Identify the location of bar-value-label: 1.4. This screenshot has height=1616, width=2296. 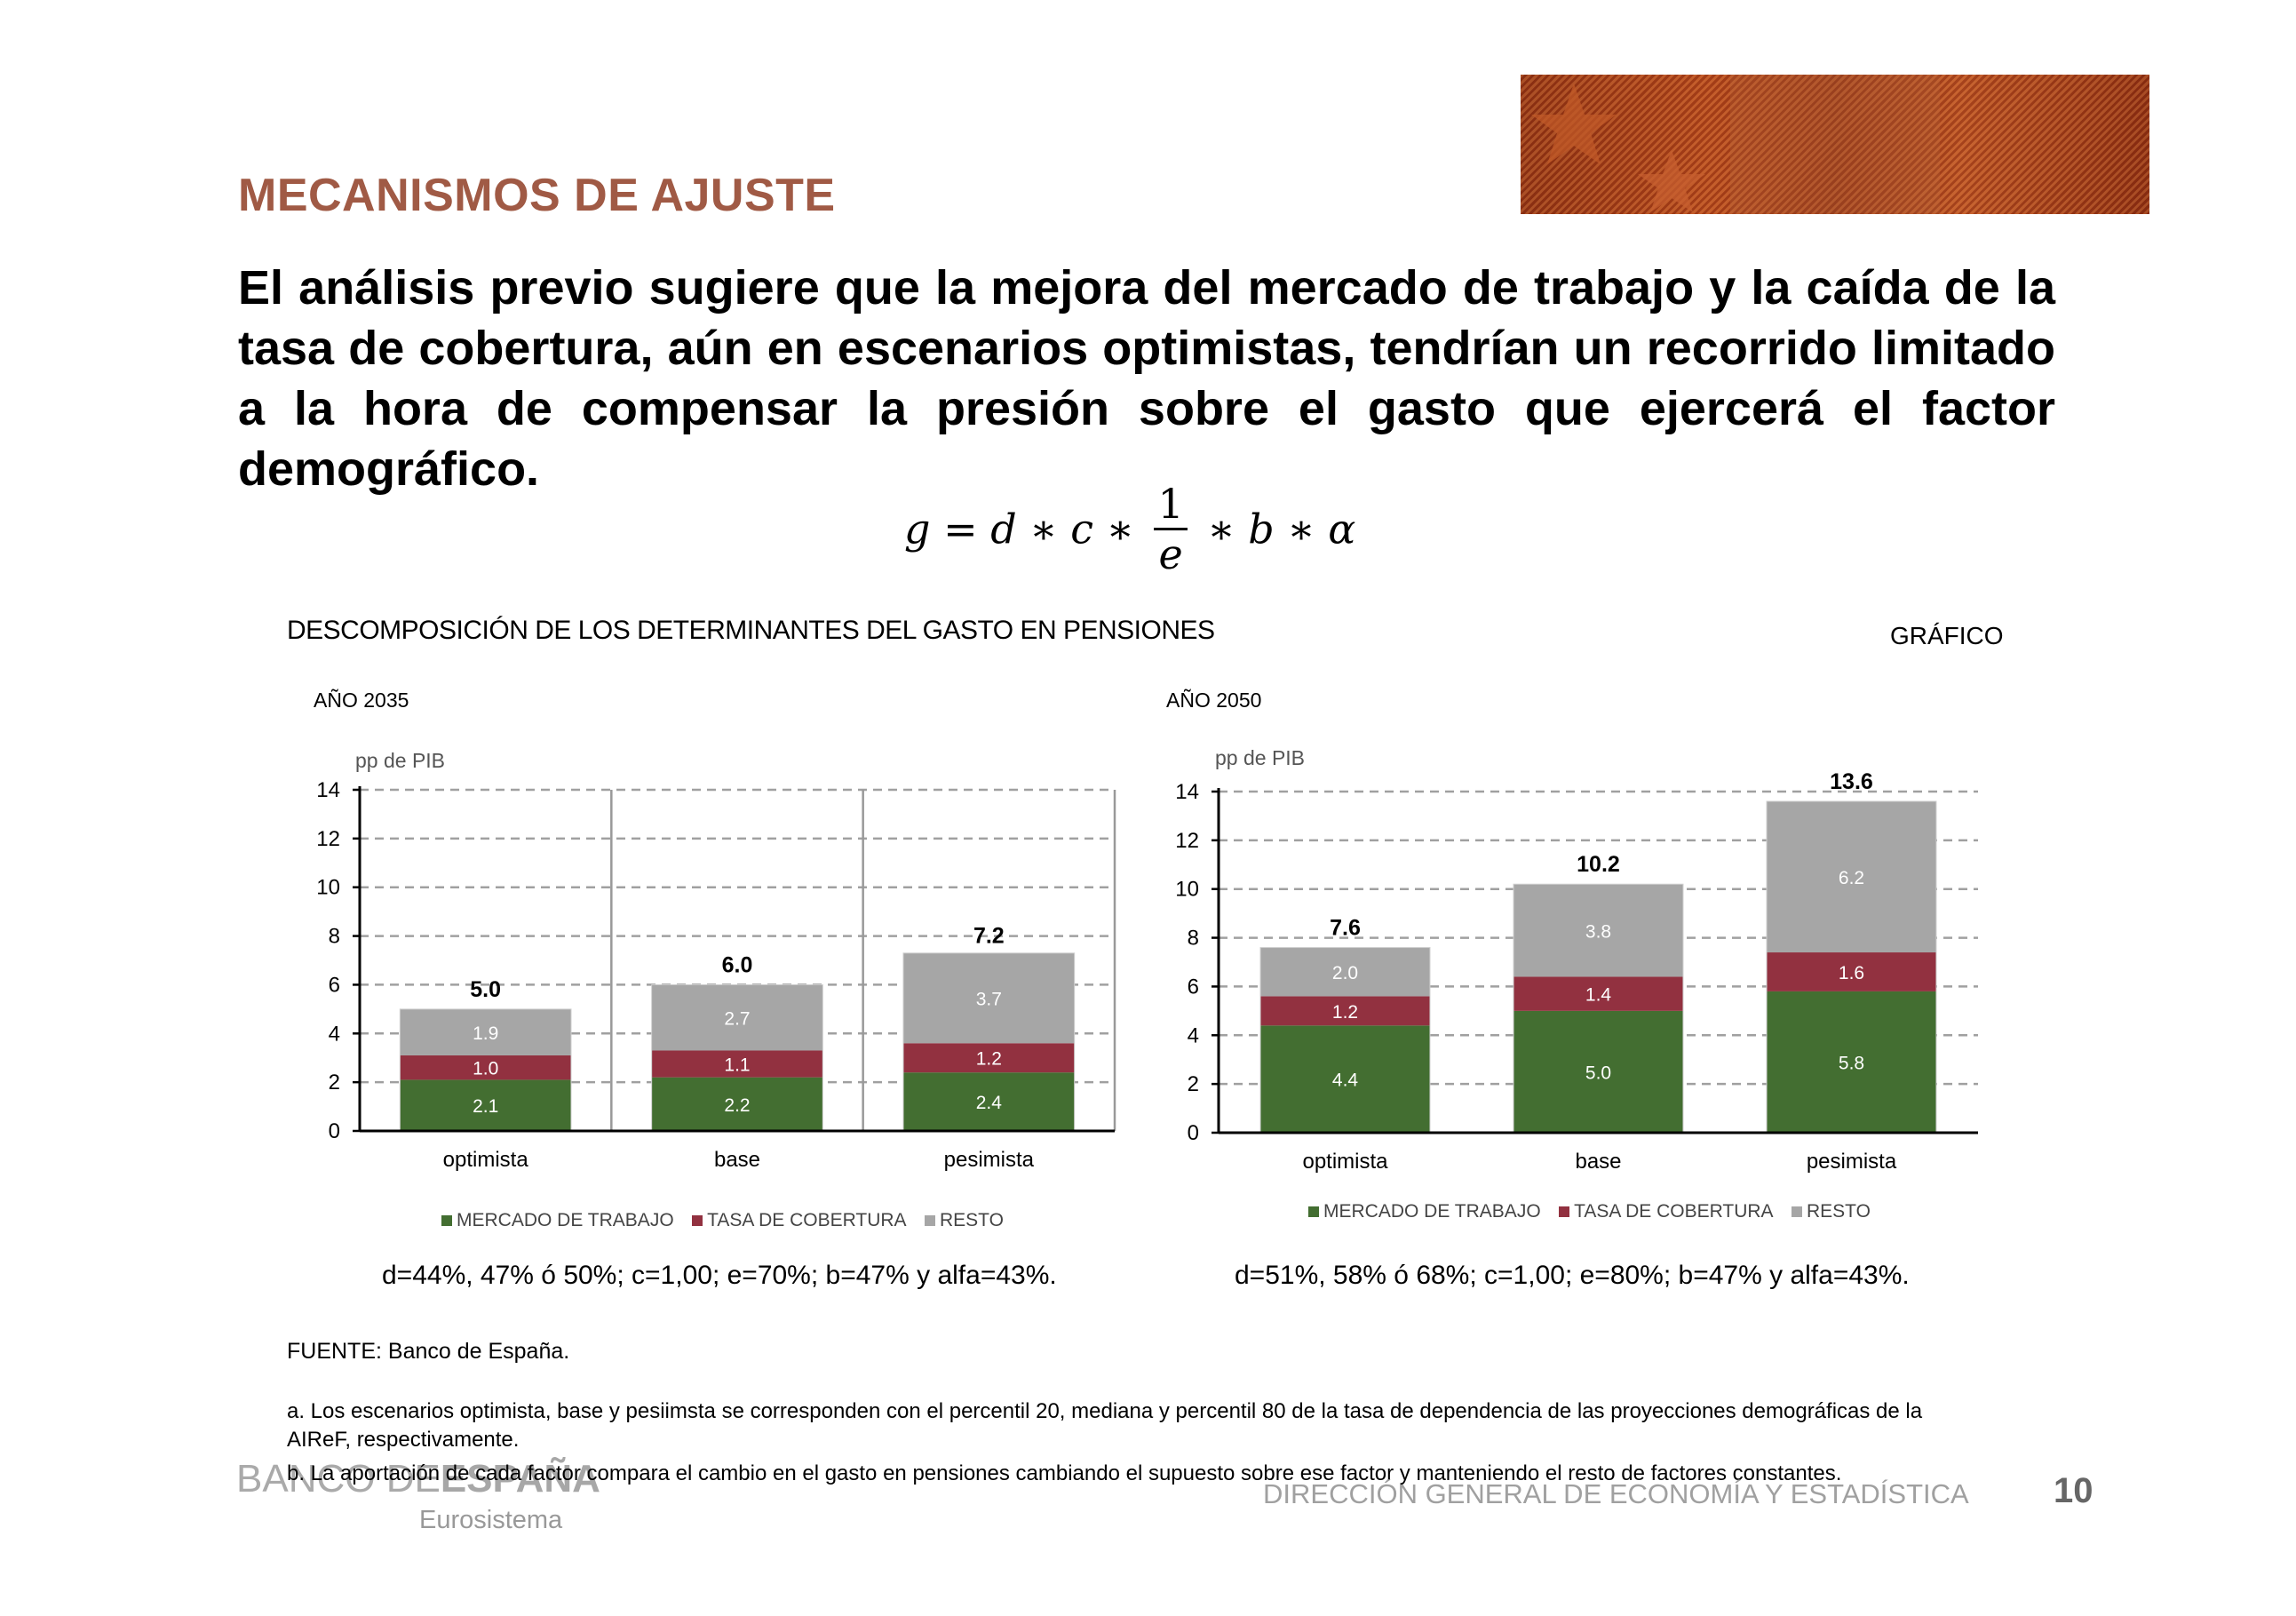
(1598, 995).